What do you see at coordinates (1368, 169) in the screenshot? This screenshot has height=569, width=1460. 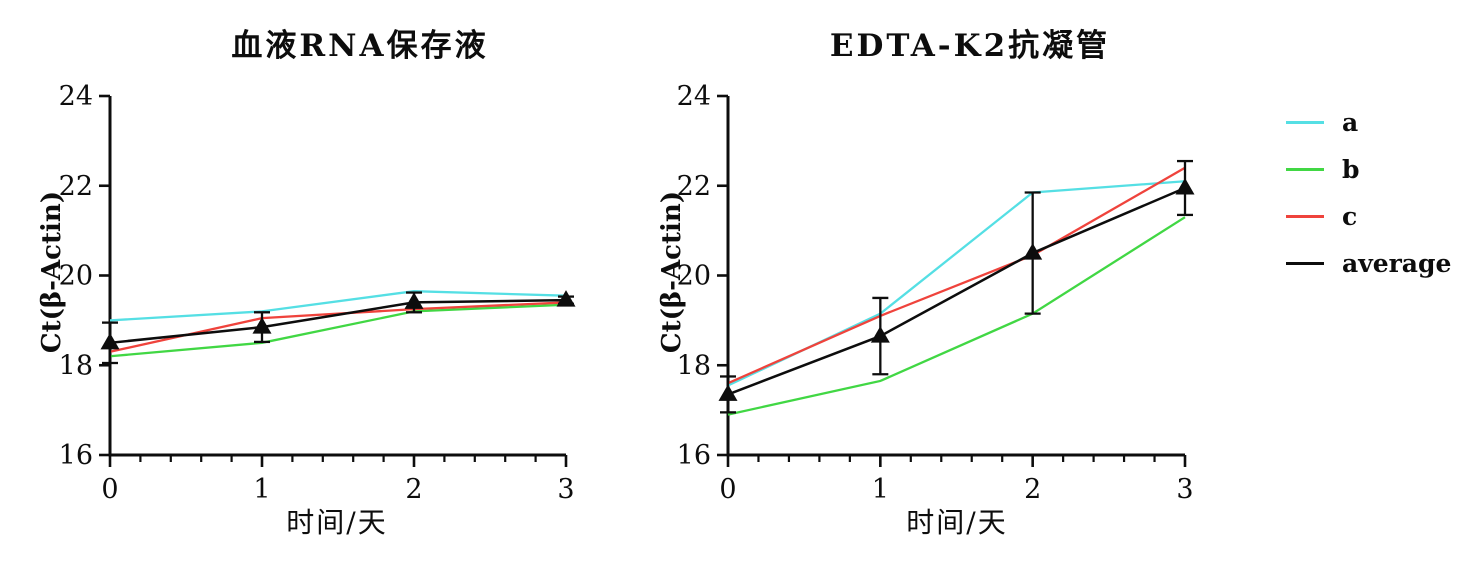 I see `legend-item-b: b` at bounding box center [1368, 169].